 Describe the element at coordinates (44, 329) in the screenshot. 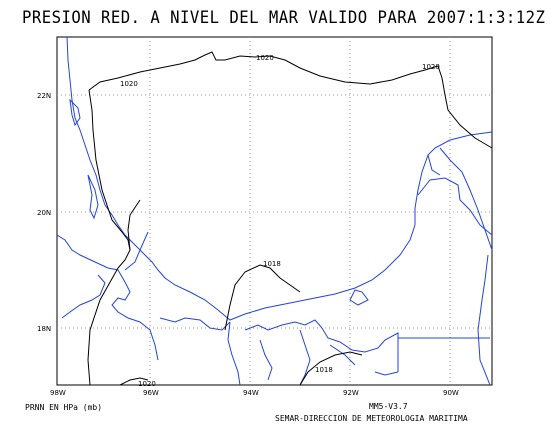

I see `lat-label-18n: 18N` at that location.